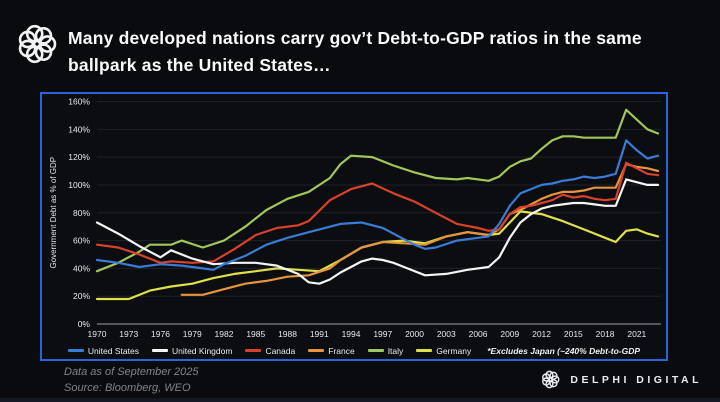 This screenshot has width=720, height=402. I want to click on svg-text: 140%, so click(79, 129).